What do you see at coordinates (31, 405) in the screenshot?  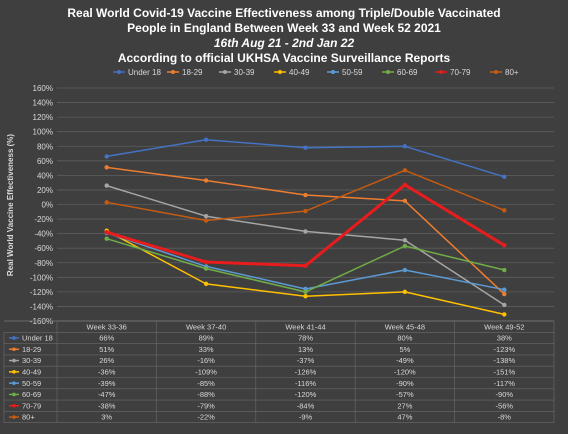 I see `table-series-name: 70-79` at bounding box center [31, 405].